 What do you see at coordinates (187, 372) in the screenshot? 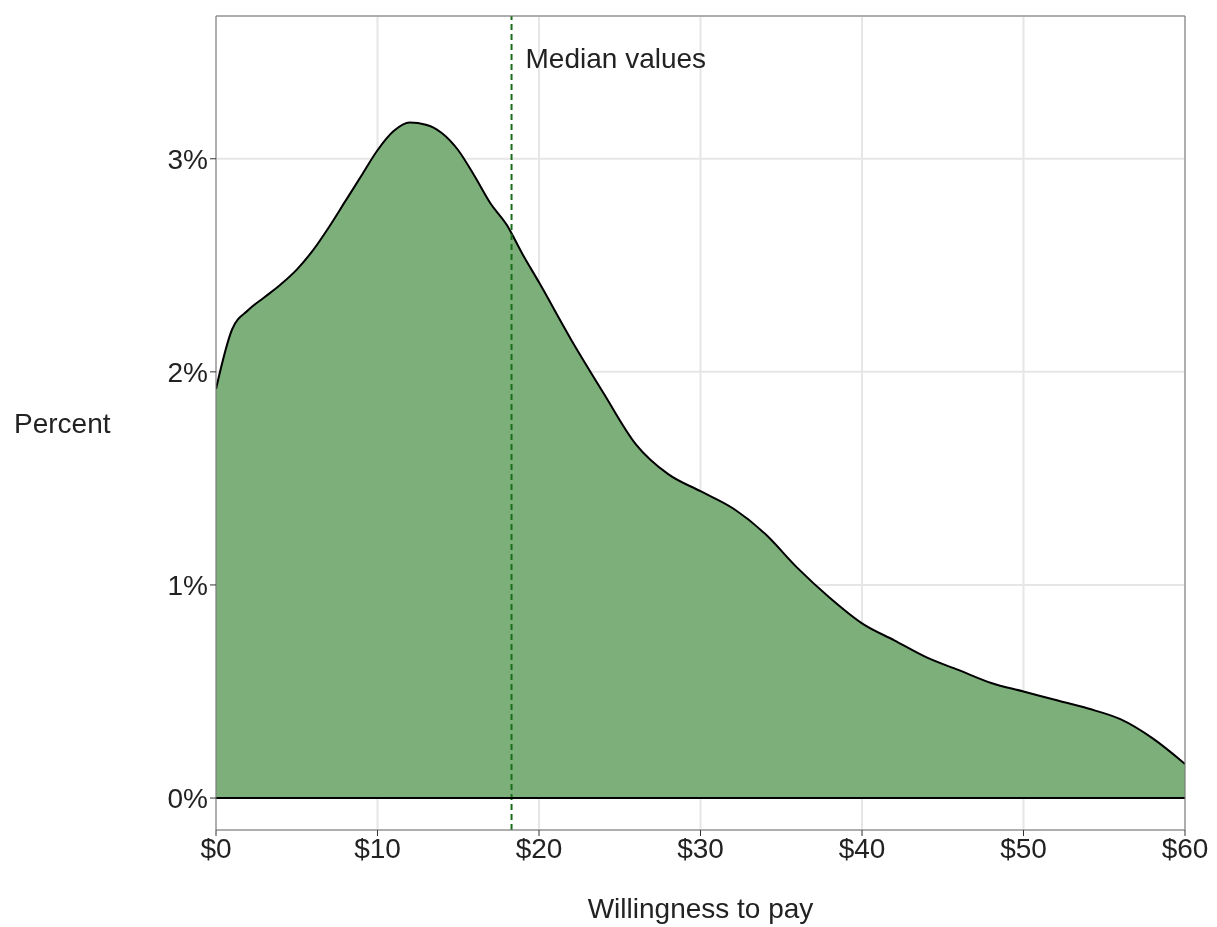
I see `y-tick-label: 2%` at bounding box center [187, 372].